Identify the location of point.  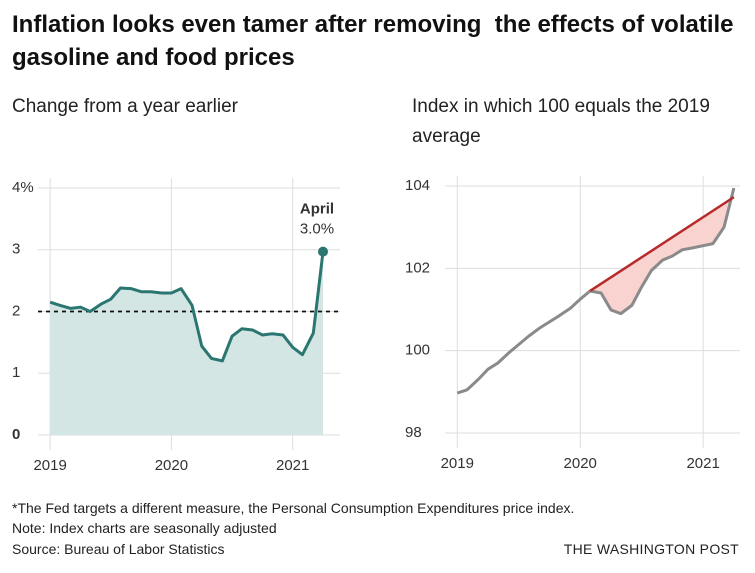
(323, 251).